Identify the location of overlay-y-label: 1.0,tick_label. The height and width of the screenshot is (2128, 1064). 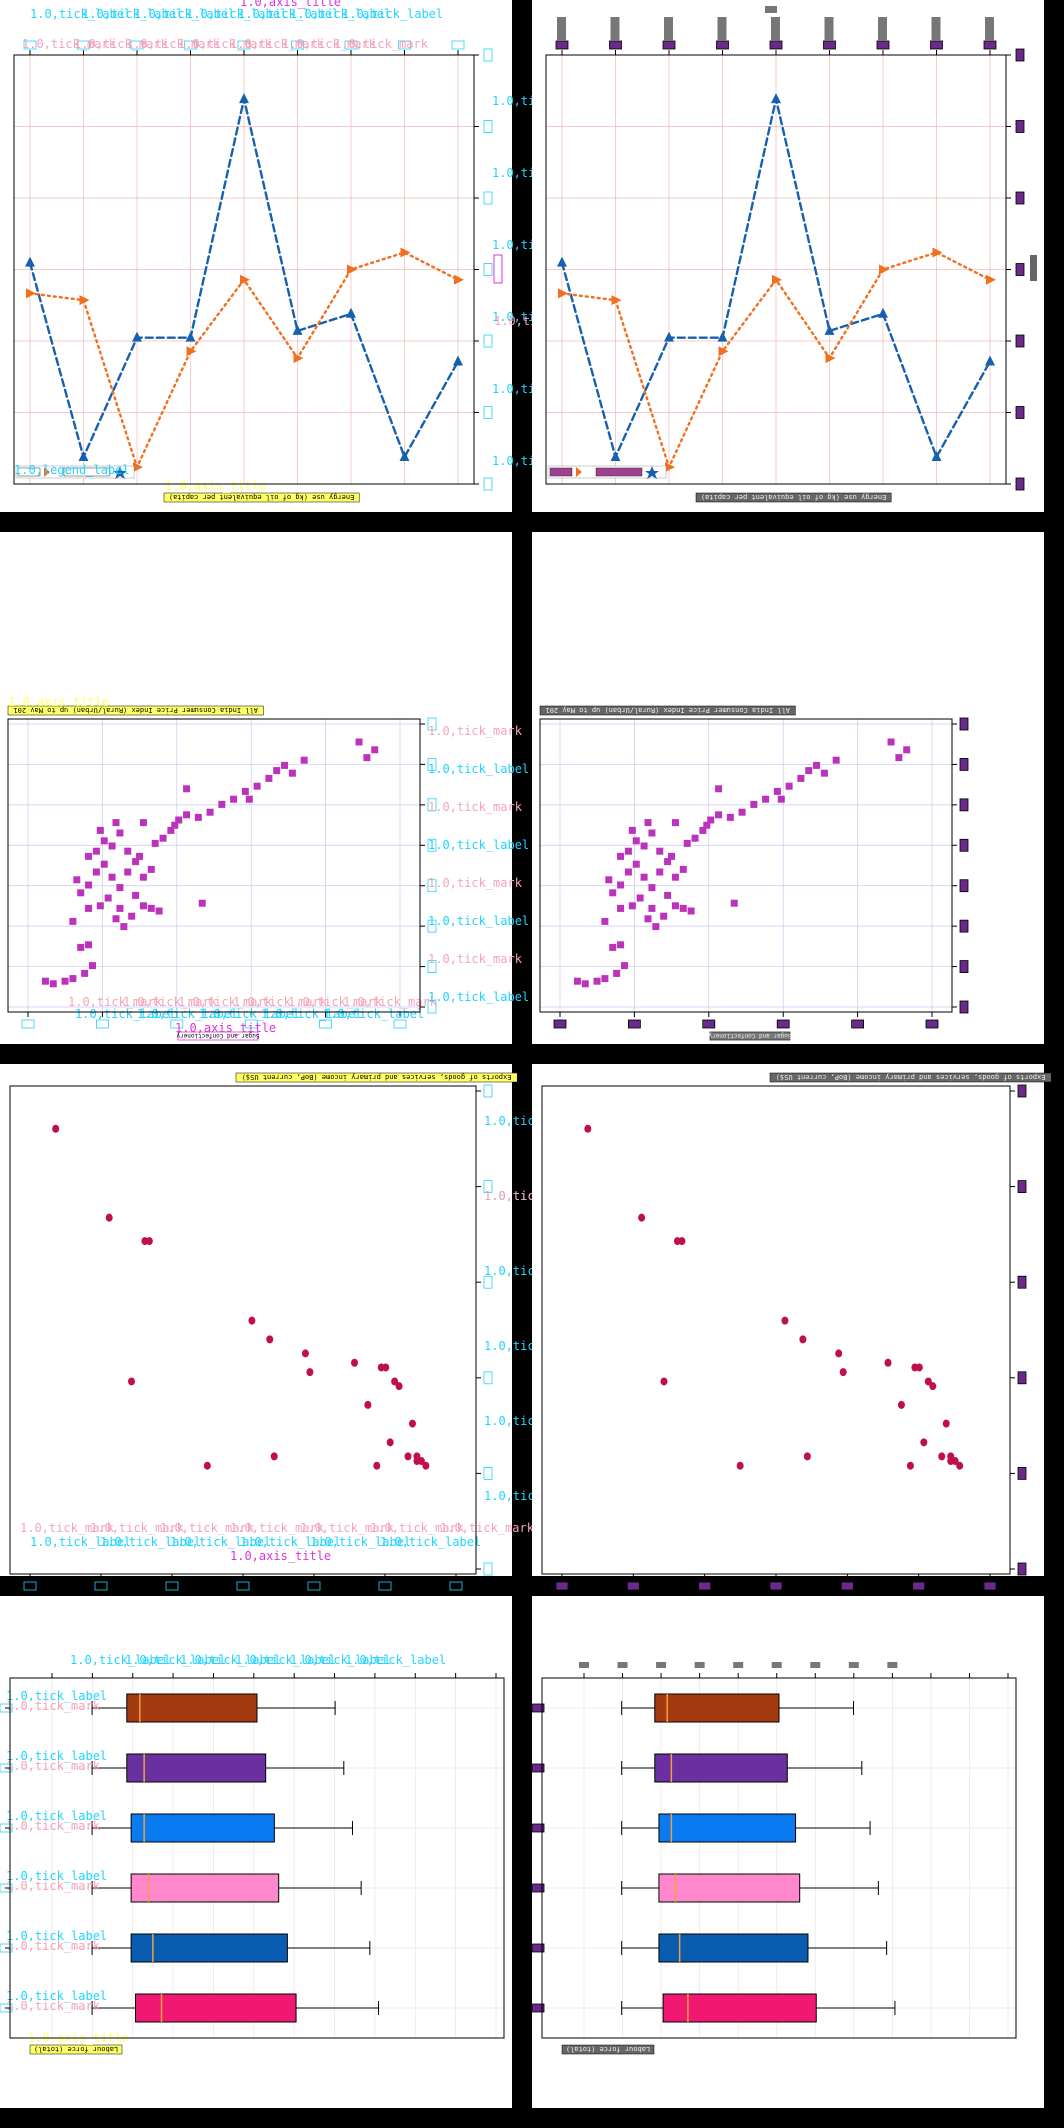
(478, 921).